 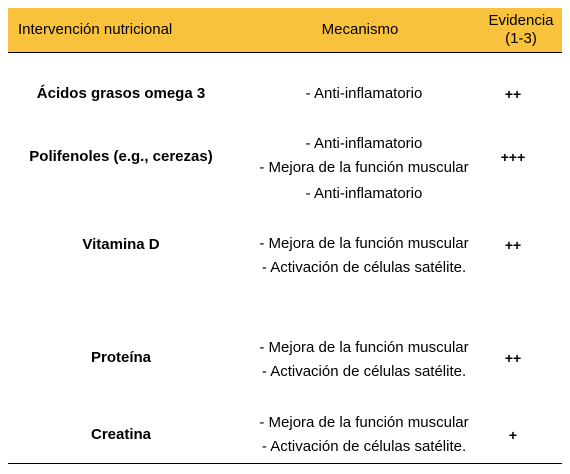 I want to click on row-evidence-proteina: ++, so click(x=513, y=358).